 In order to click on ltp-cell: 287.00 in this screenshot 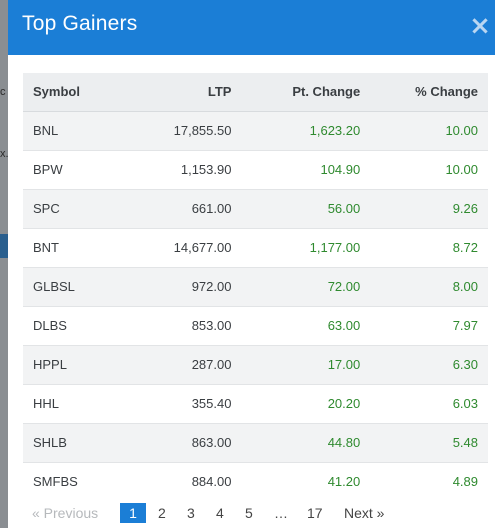, I will do `click(183, 364)`.